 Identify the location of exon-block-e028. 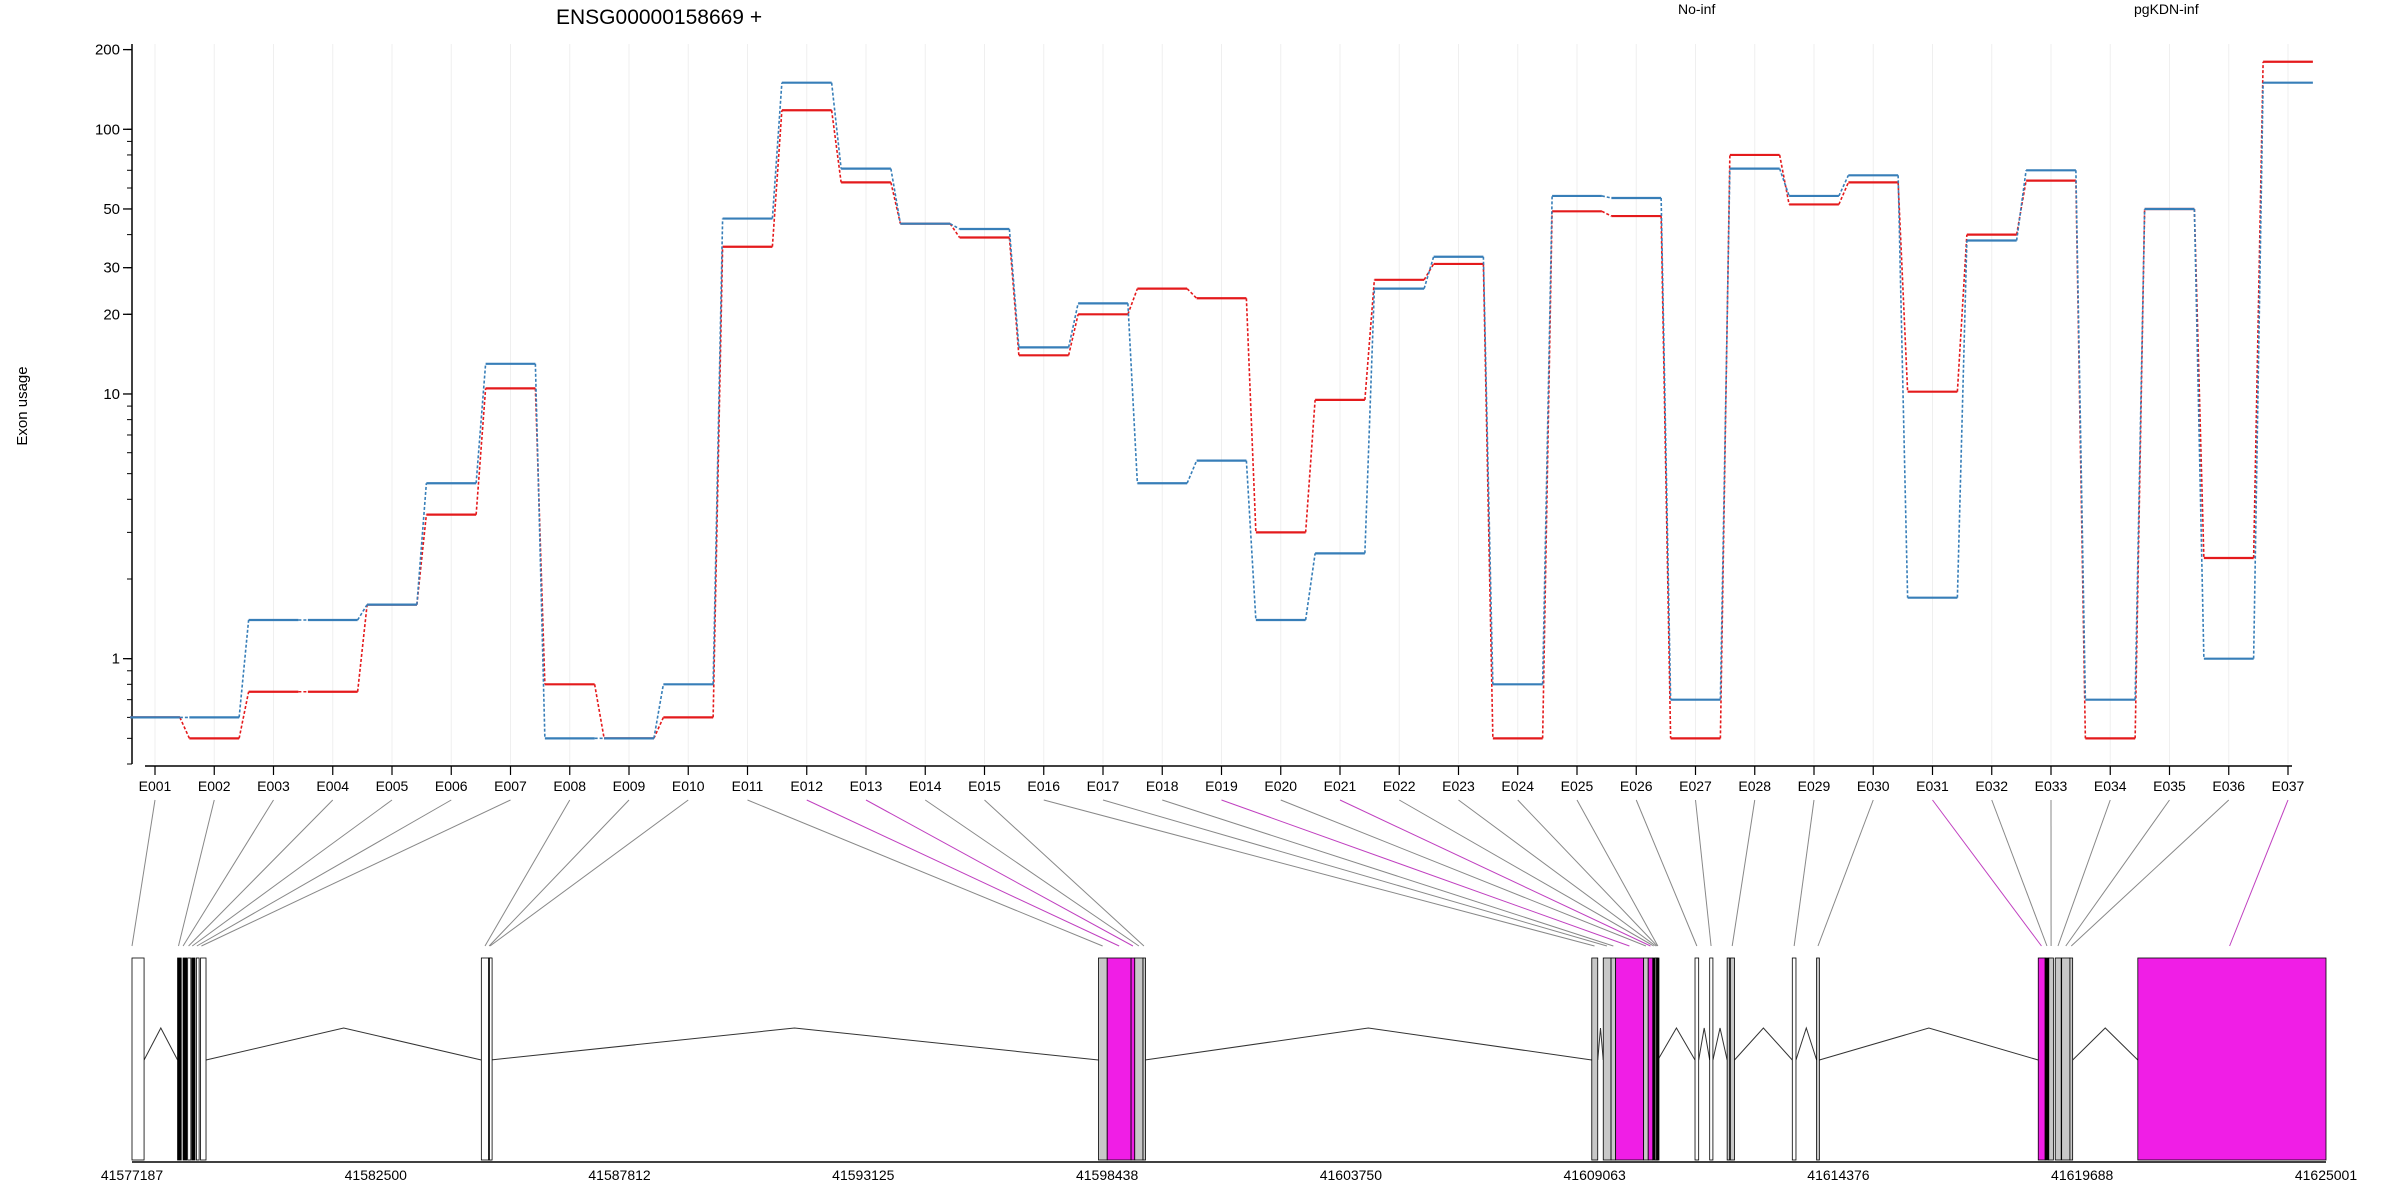
(1732, 1059).